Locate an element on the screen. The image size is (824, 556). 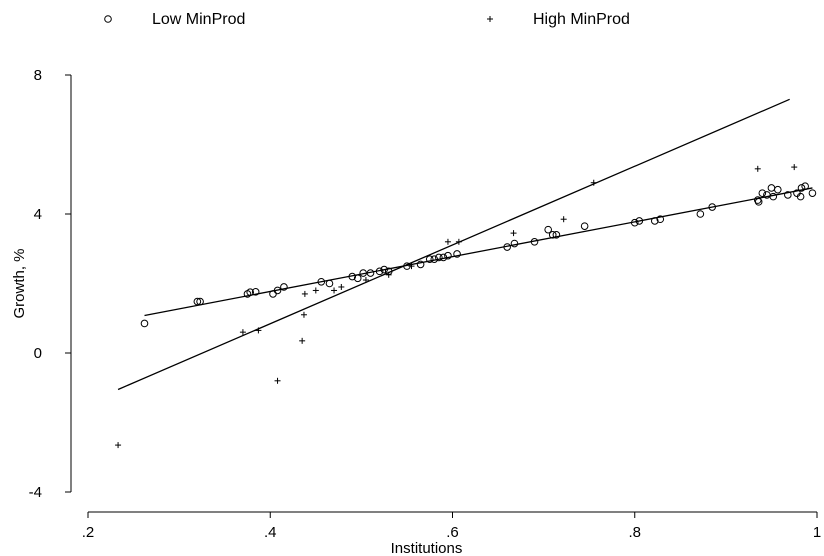
x-tick-label: 1 is located at coordinates (817, 532).